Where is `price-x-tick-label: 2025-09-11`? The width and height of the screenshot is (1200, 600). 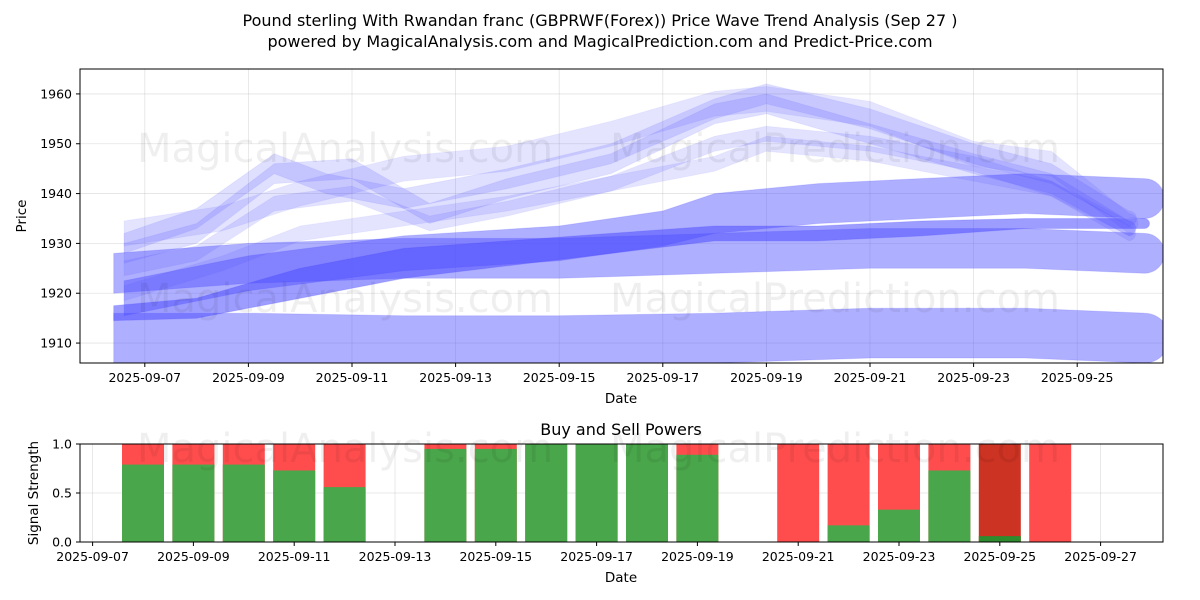 price-x-tick-label: 2025-09-11 is located at coordinates (352, 377).